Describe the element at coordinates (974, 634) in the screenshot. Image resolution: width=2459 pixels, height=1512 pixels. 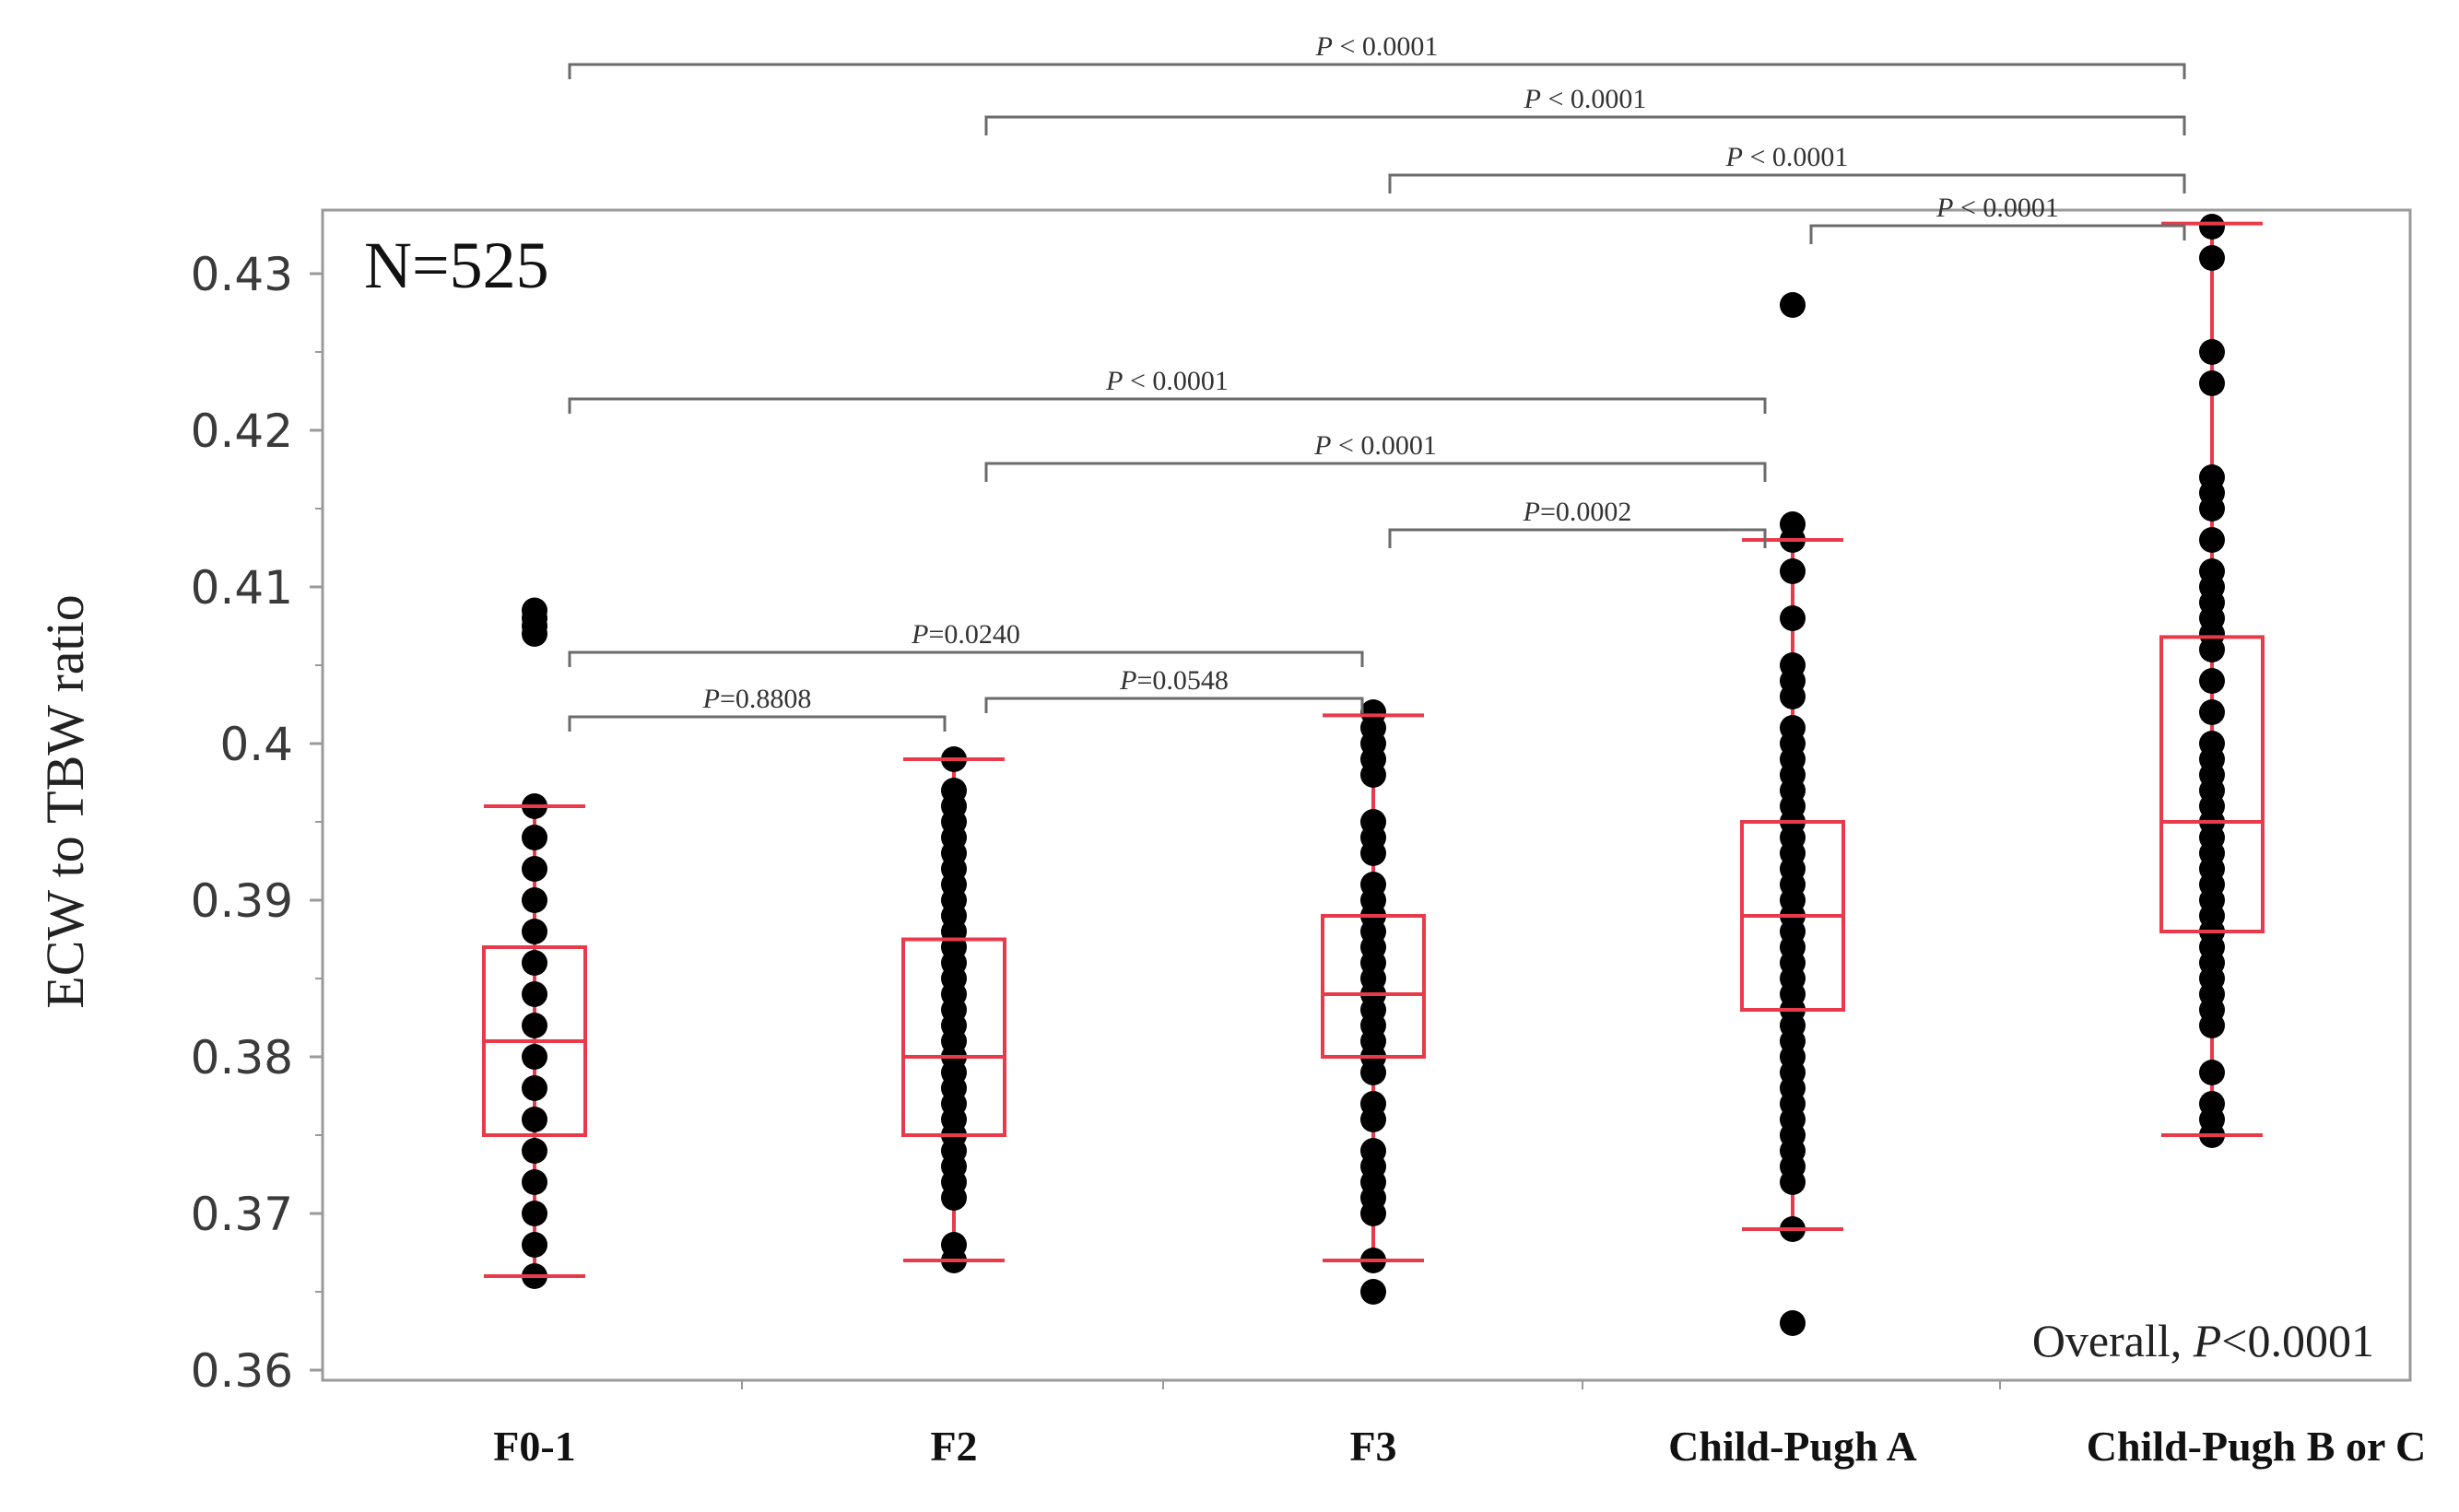
I see `p-value-text: =0.0240` at that location.